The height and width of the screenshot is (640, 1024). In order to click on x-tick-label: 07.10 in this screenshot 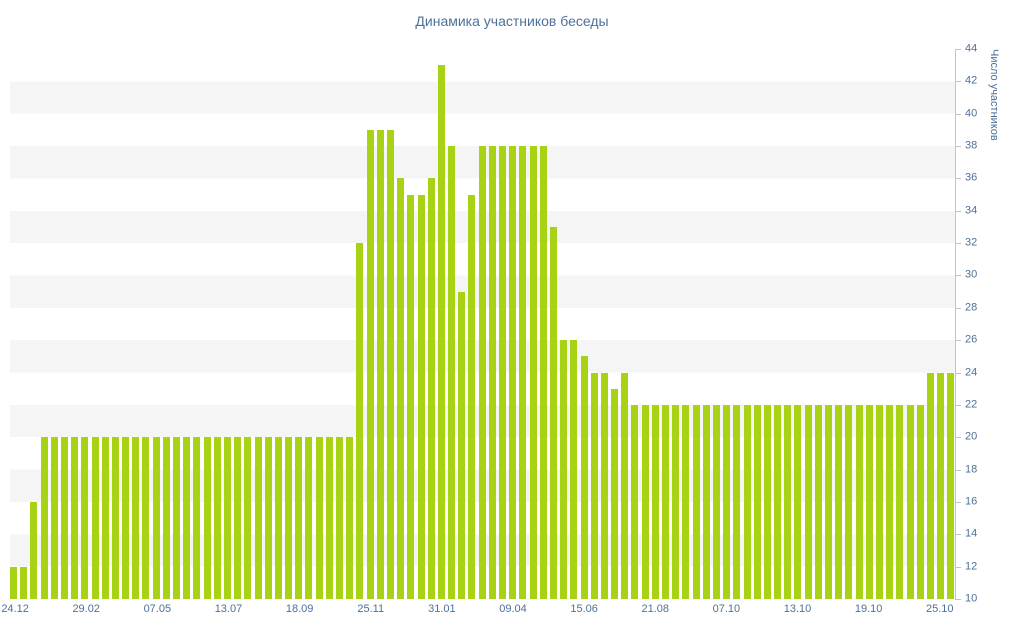, I will do `click(726, 609)`.